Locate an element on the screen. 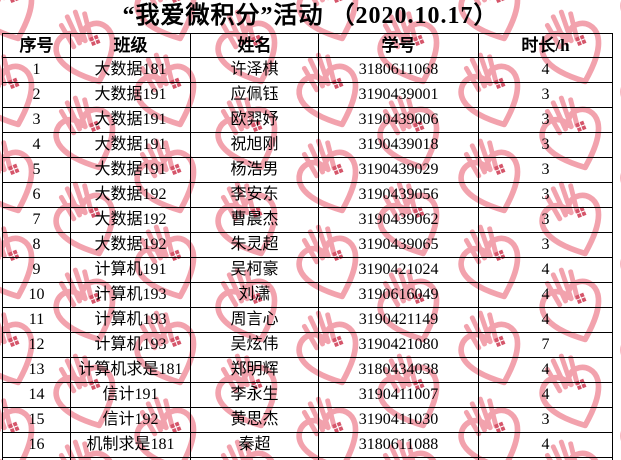 This screenshot has height=460, width=621. student-id-cell: 3190421149 is located at coordinates (398, 320).